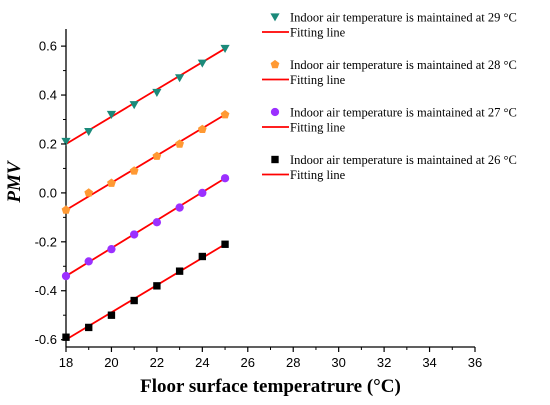 Image resolution: width=550 pixels, height=405 pixels. I want to click on y-tick-label: -0.2, so click(46, 241).